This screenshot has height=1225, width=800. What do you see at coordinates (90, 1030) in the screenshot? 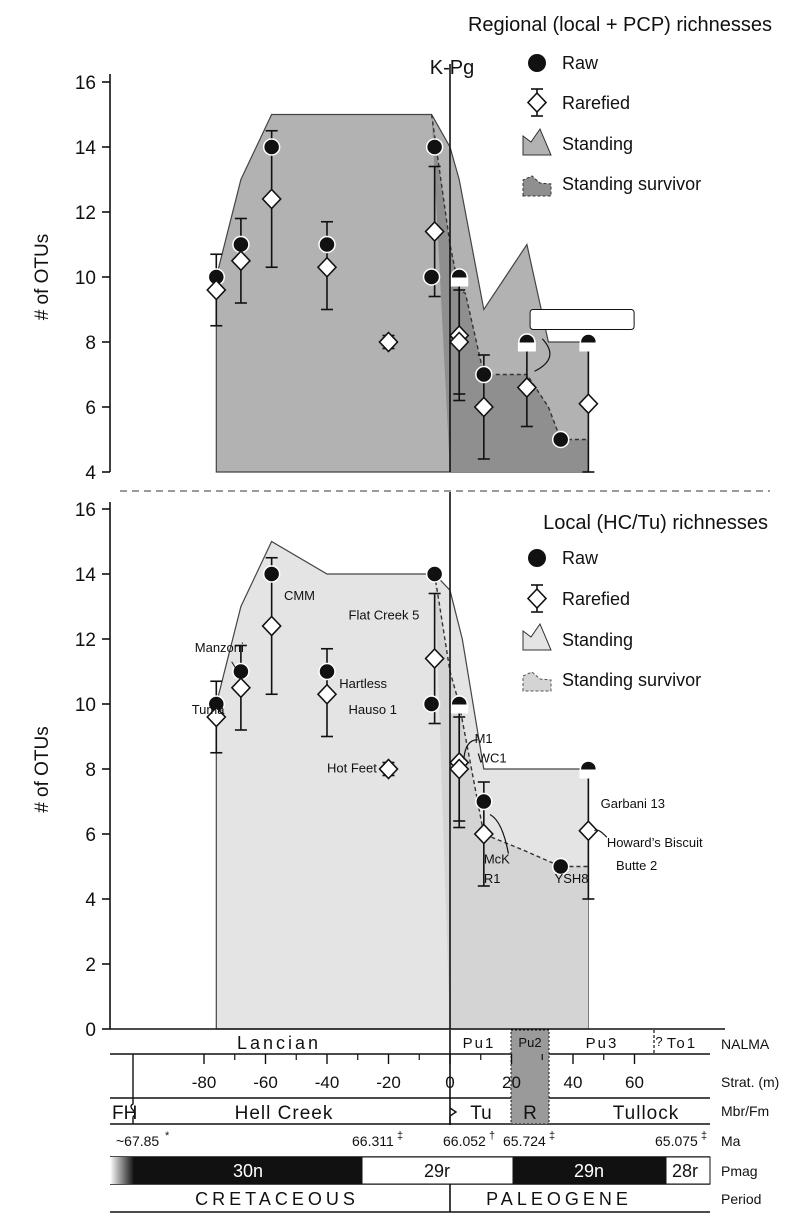
I see `y-tick-label: 0` at bounding box center [90, 1030].